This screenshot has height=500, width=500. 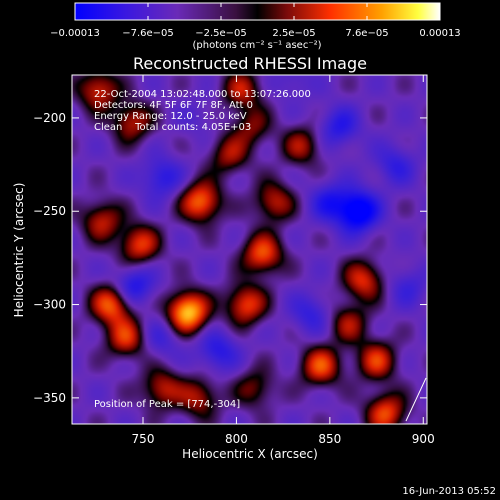 I want to click on colorbar-unit-label: (photons cm⁻² s⁻¹ asec⁻²), so click(x=256, y=45).